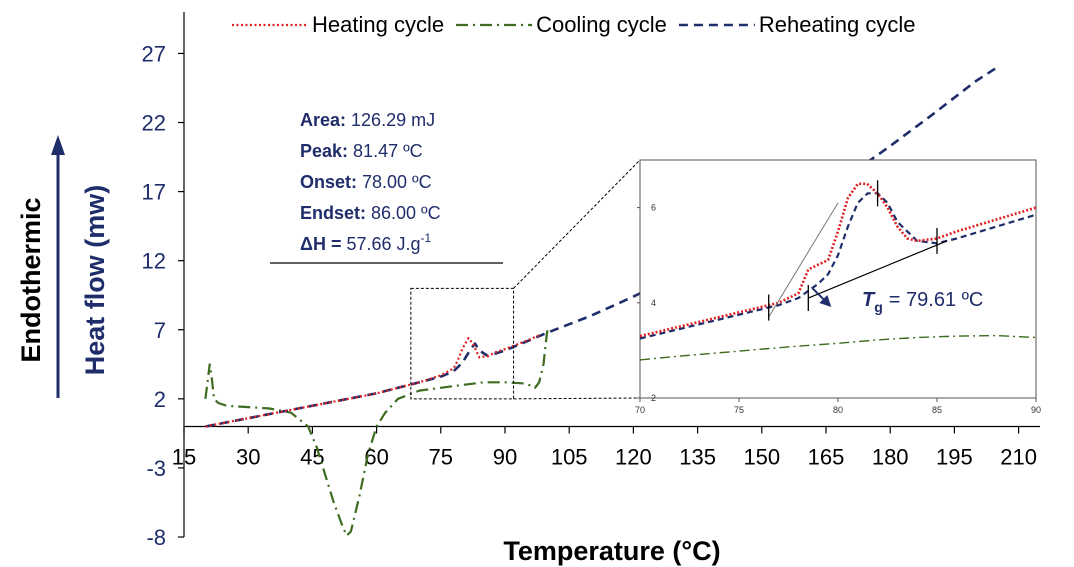  I want to click on tg-subscript: g, so click(878, 307).